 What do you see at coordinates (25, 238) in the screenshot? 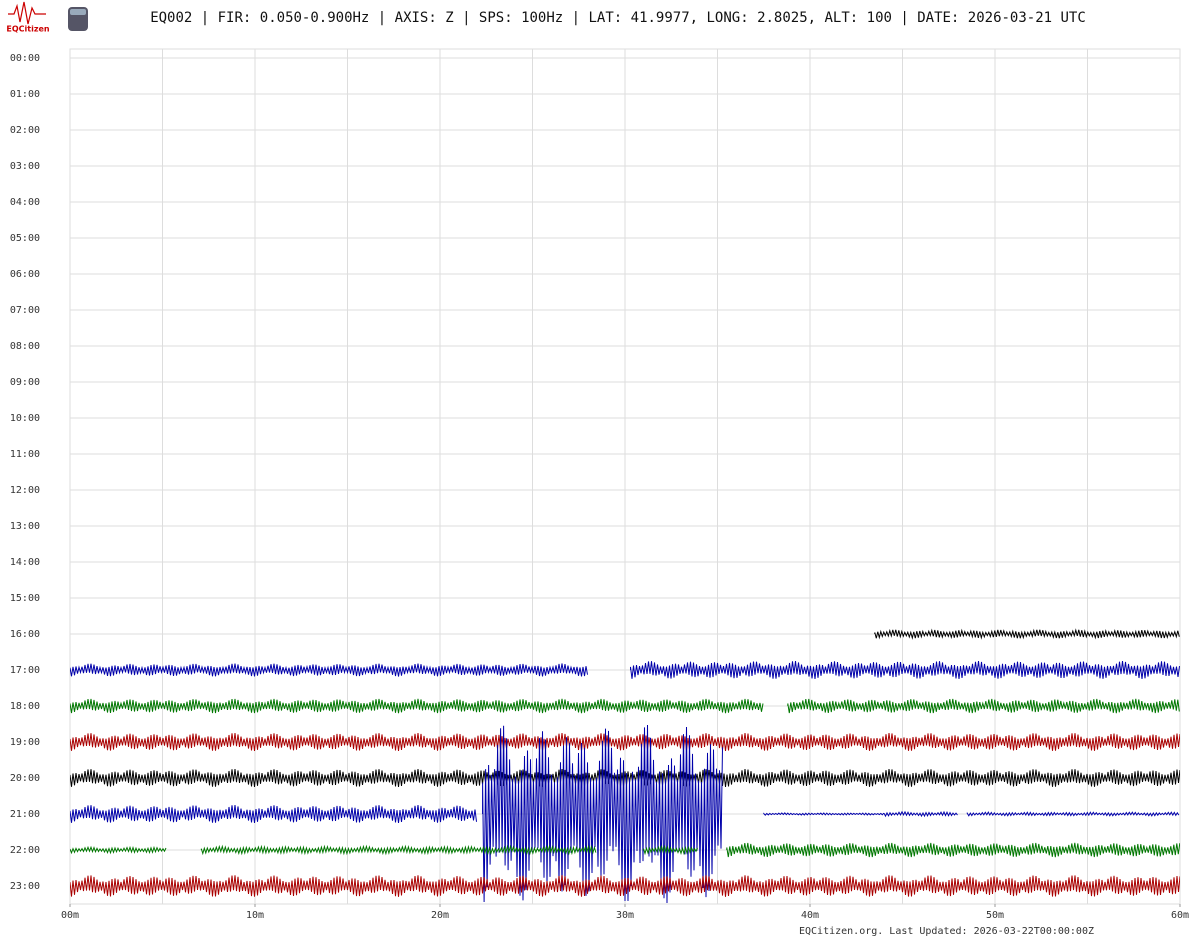
I see `y-tick-label: 05:00` at bounding box center [25, 238].